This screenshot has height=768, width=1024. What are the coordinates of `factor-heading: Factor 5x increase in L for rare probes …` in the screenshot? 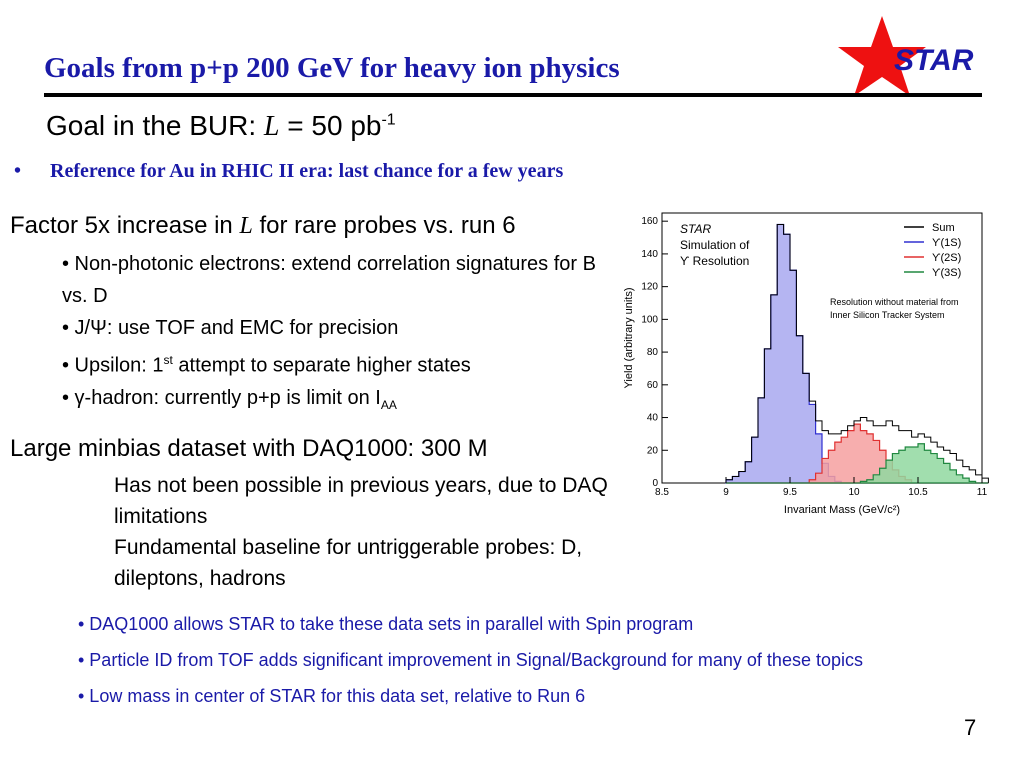 It's located at (263, 226).